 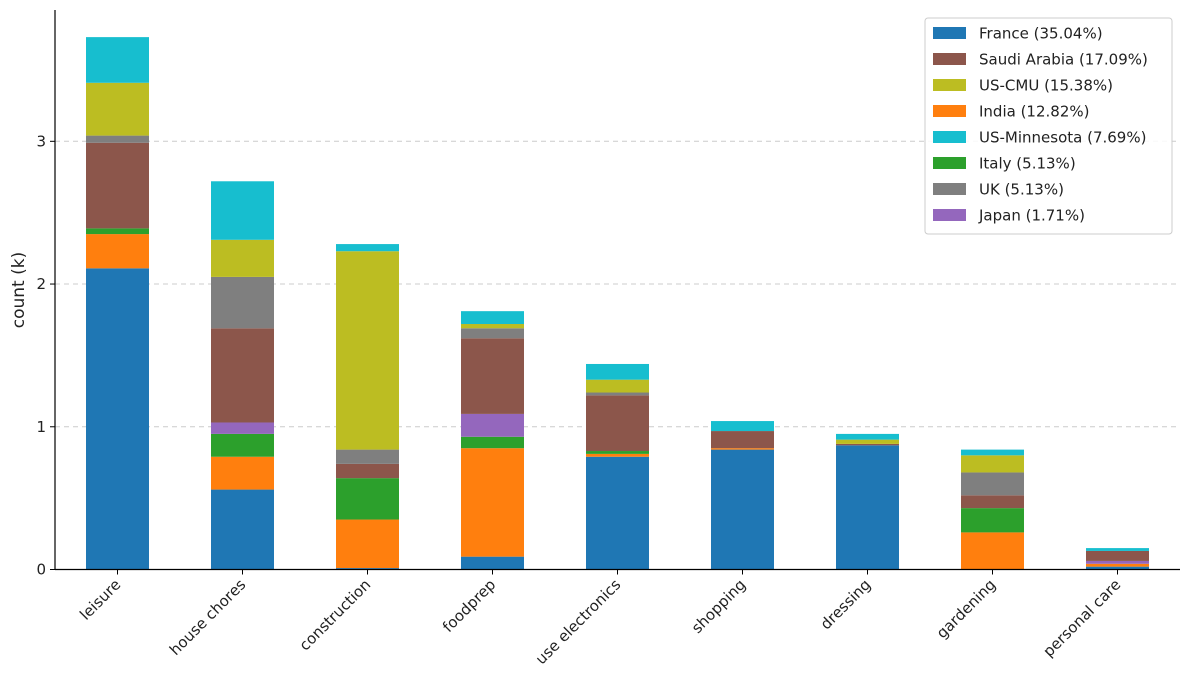 What do you see at coordinates (1034, 112) in the screenshot?
I see `legend-label: India (12.82%)` at bounding box center [1034, 112].